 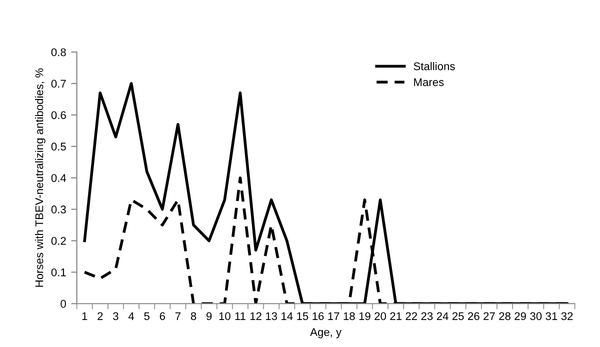 What do you see at coordinates (427, 316) in the screenshot?
I see `x-tick-label: 23` at bounding box center [427, 316].